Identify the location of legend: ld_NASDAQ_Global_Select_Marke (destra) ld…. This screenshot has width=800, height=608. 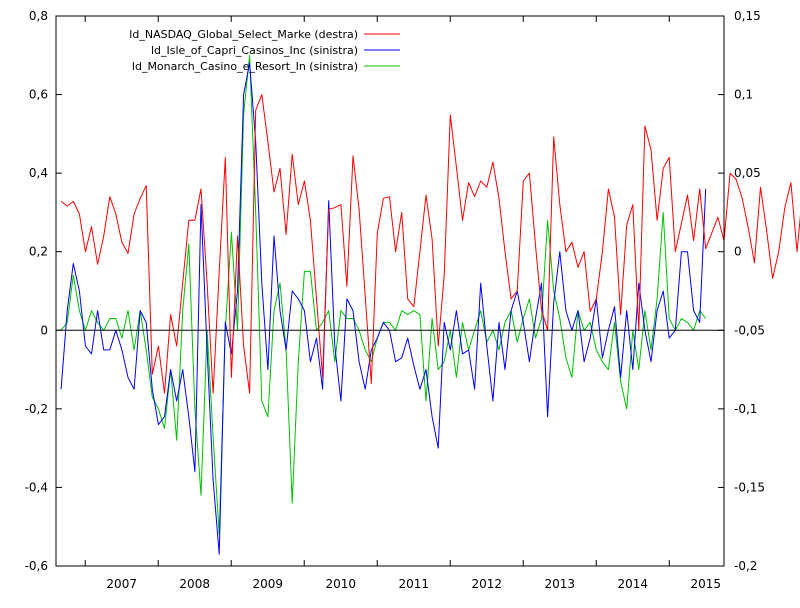
(264, 50).